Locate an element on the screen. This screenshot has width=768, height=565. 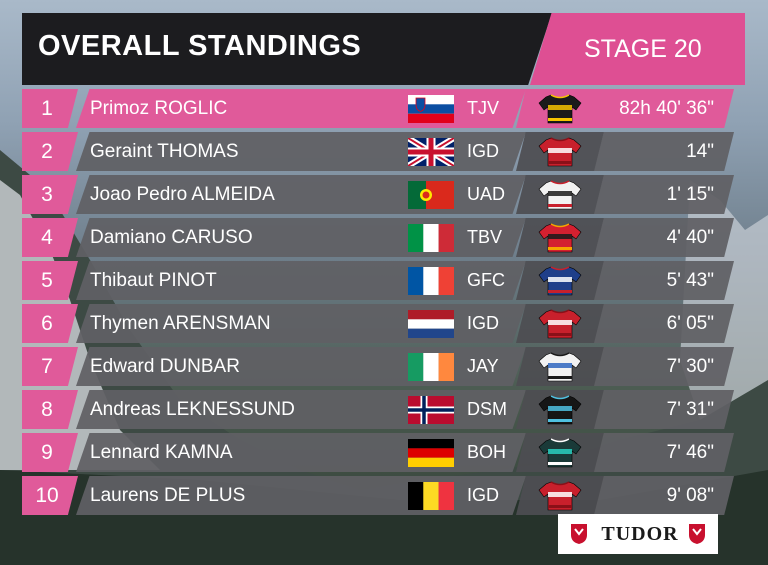
rider-name: Lennard KAMNA is located at coordinates (161, 452).